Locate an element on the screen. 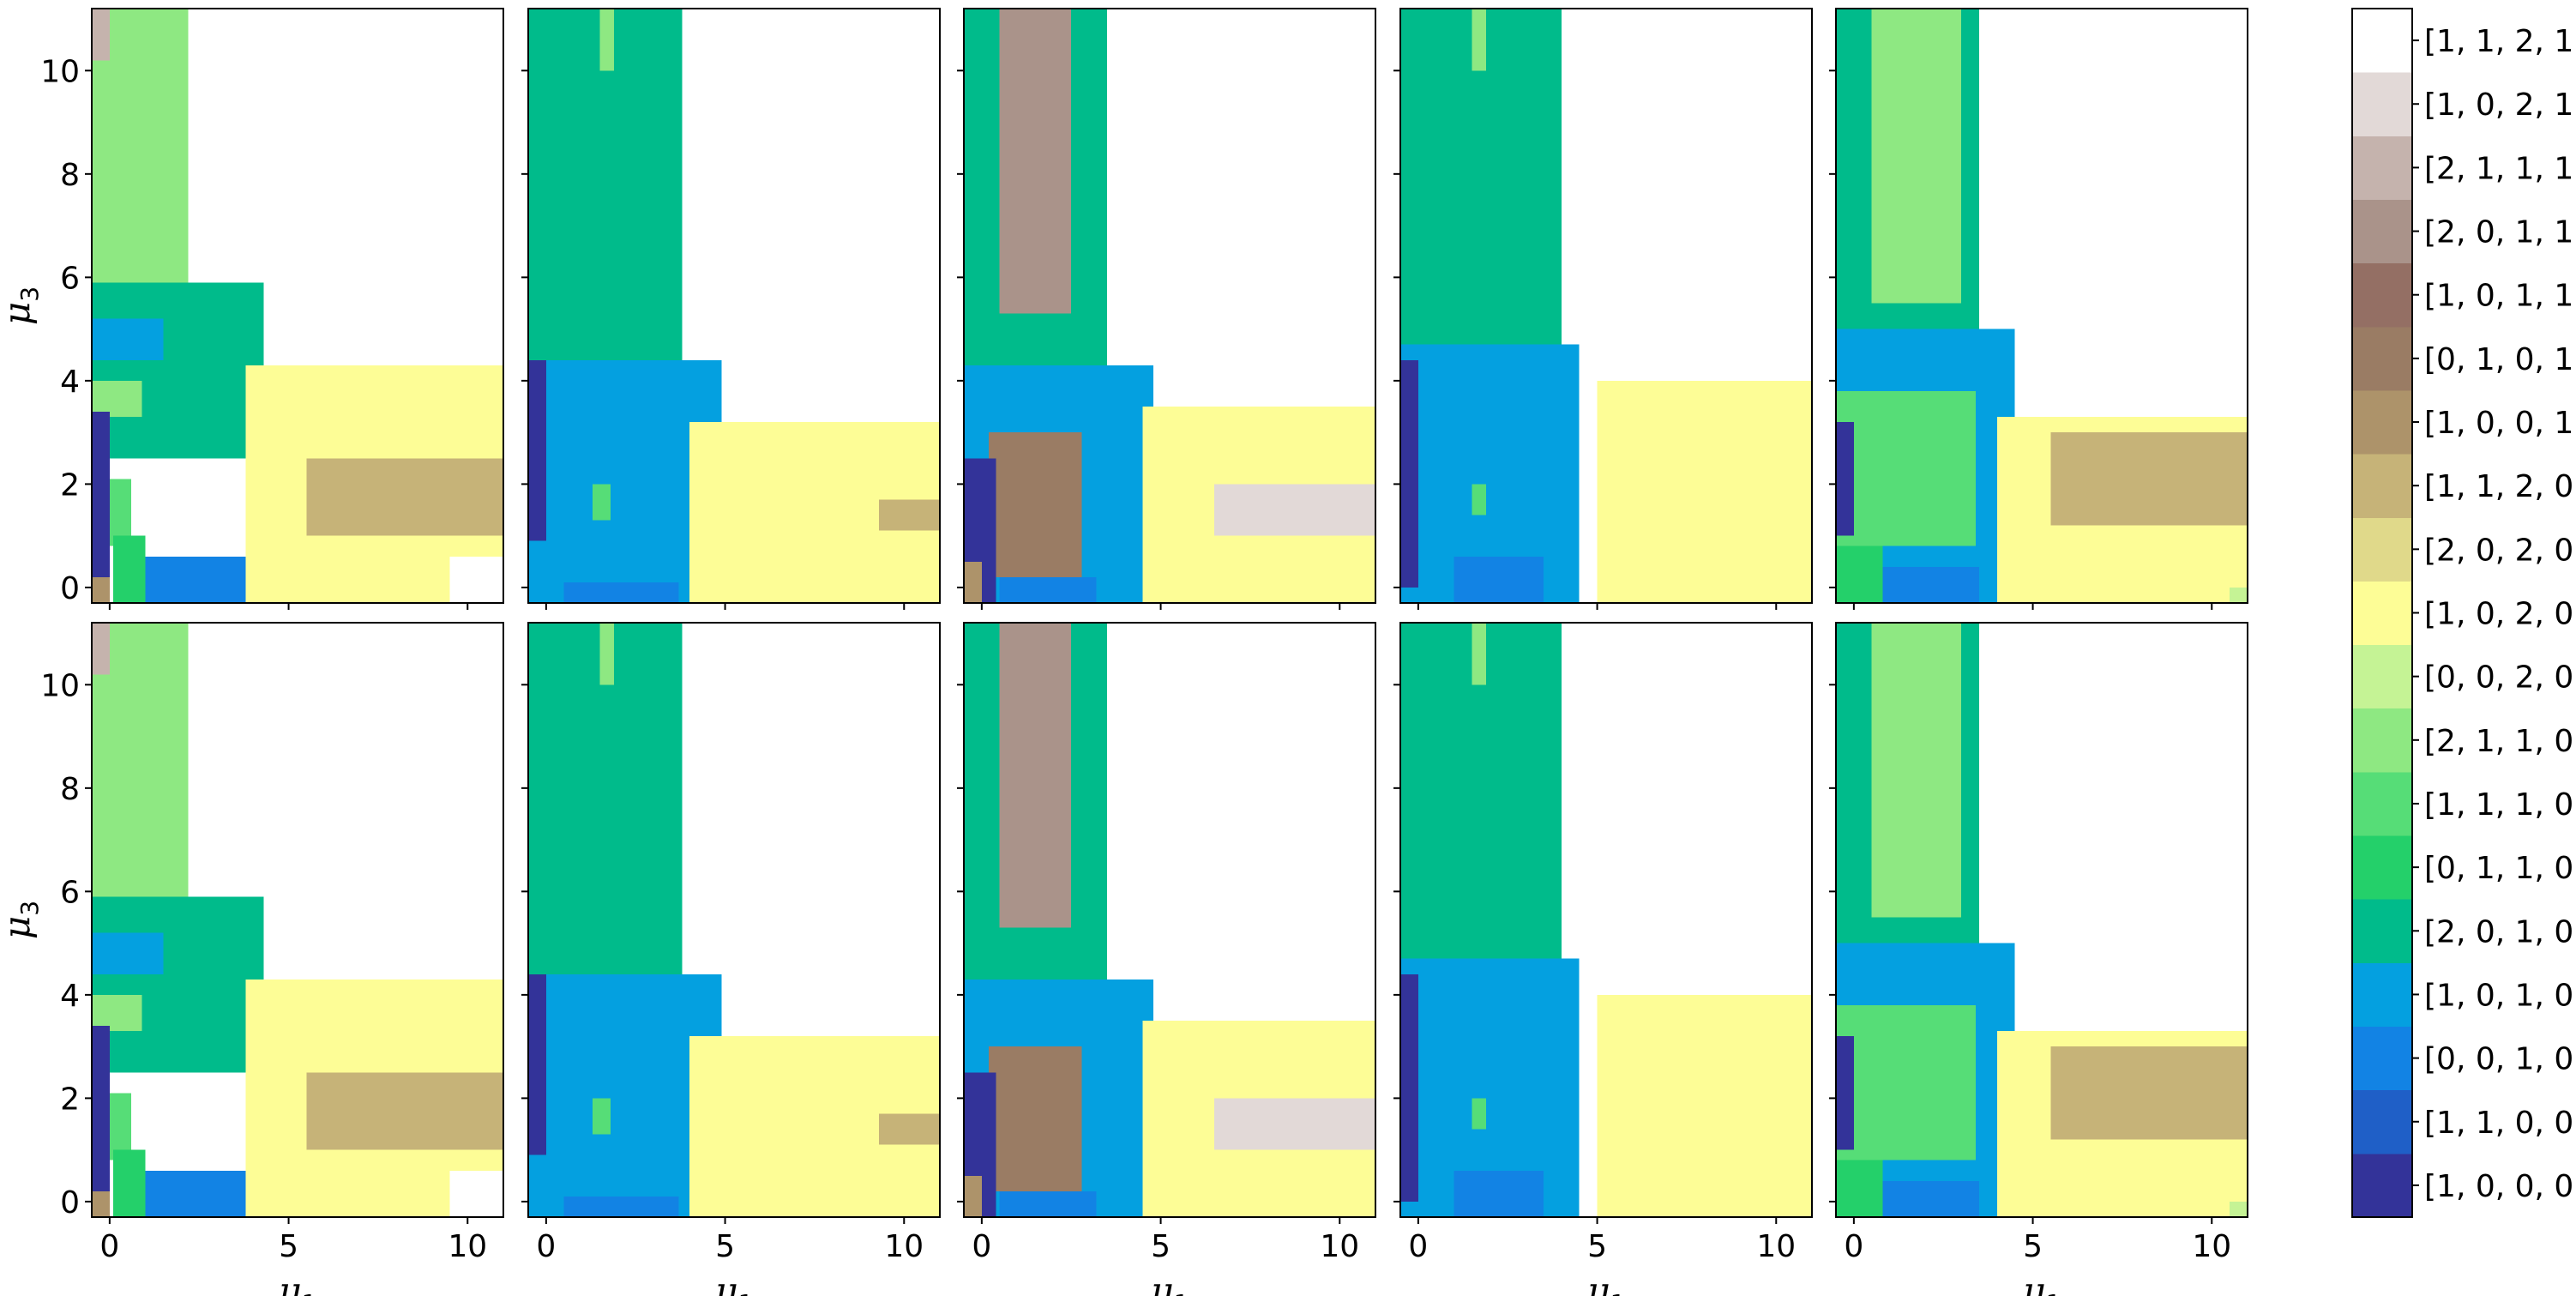 The width and height of the screenshot is (2576, 1296). colorbar-label: [1, 0, 1, 1] is located at coordinates (2500, 296).